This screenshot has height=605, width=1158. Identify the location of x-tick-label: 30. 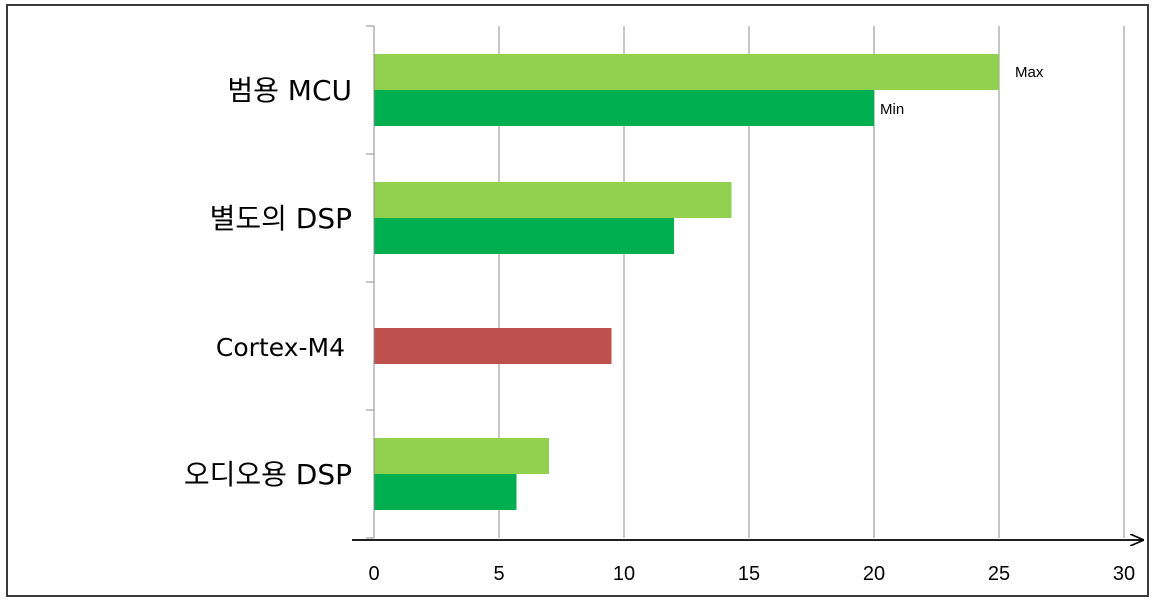
(1124, 574).